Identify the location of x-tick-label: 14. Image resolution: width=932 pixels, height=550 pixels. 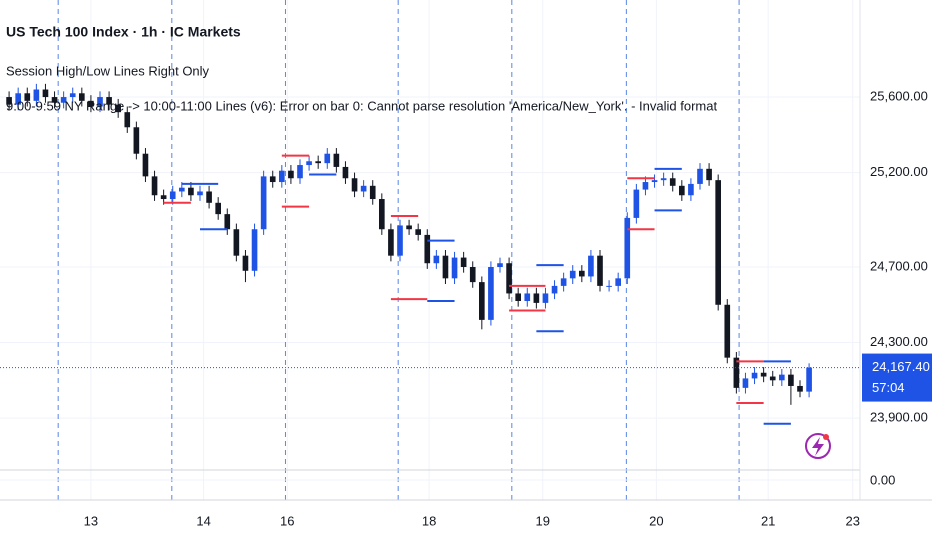
(203, 520).